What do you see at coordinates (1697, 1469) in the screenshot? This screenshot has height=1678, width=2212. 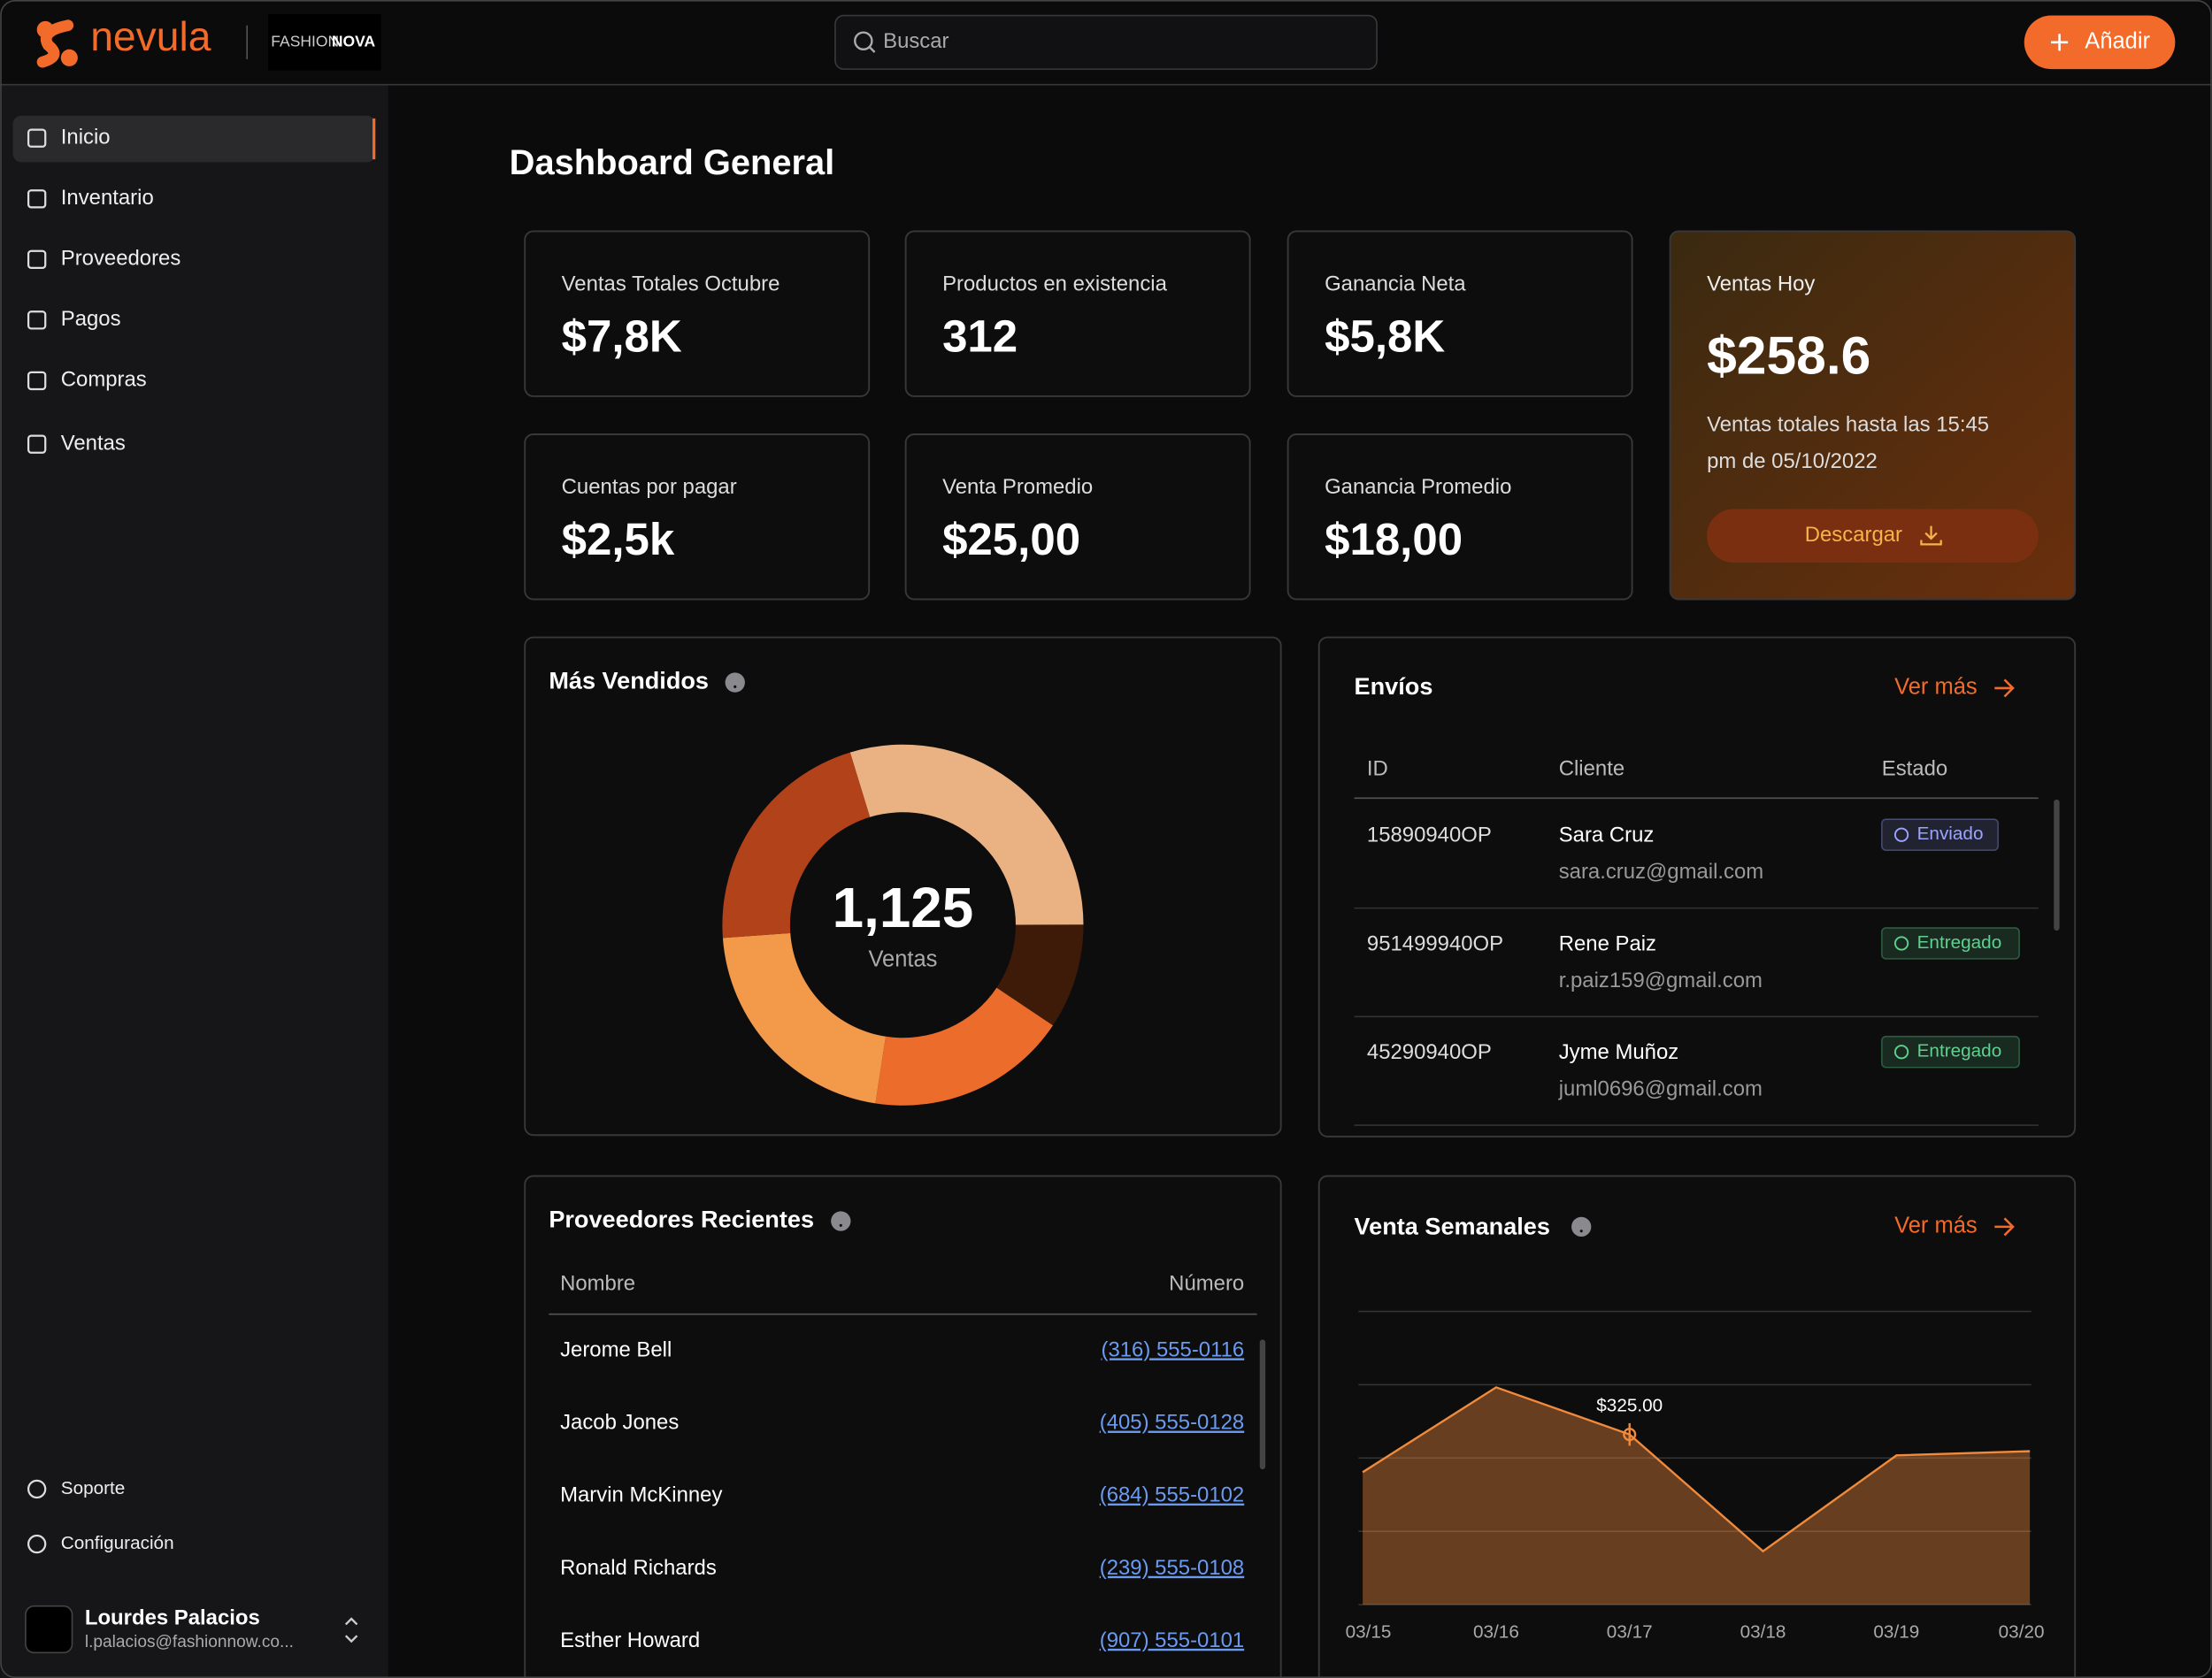 I see `line` at bounding box center [1697, 1469].